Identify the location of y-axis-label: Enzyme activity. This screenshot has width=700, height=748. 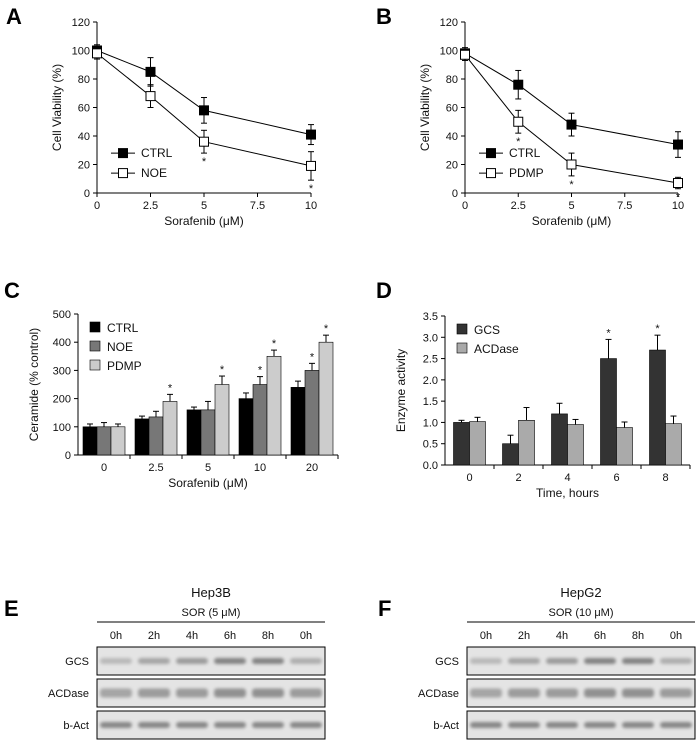
(401, 390).